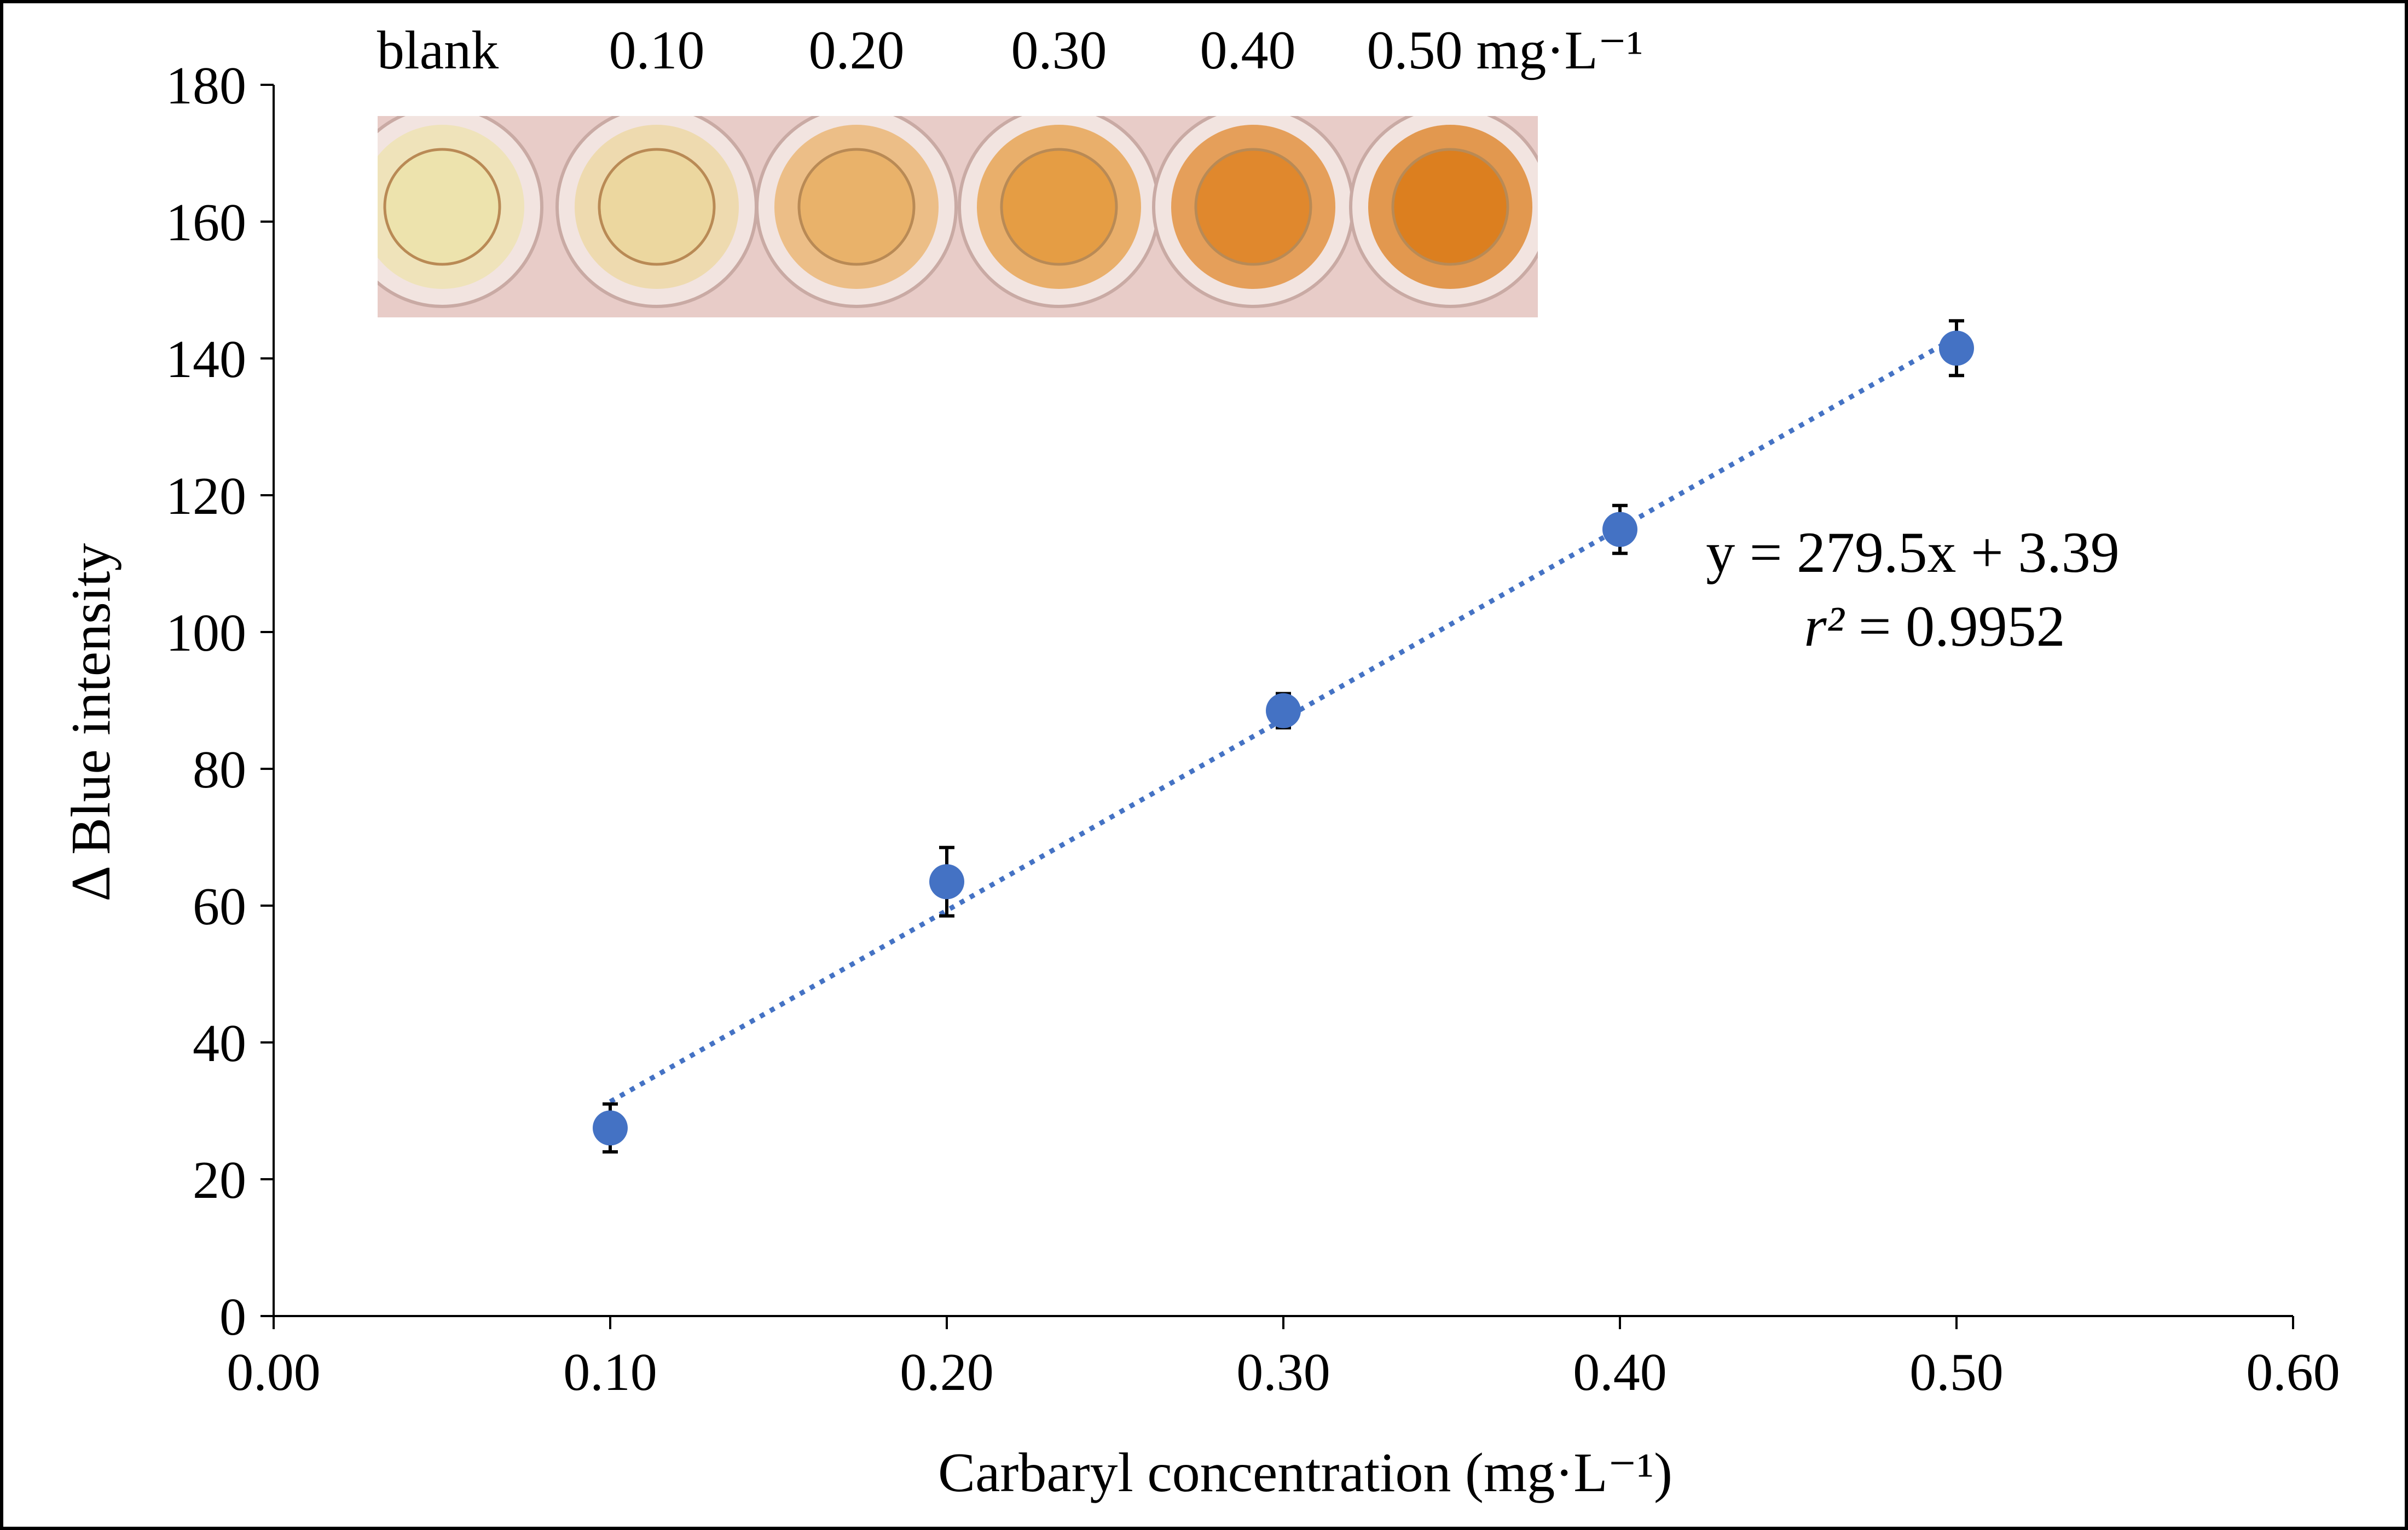 The image size is (2408, 1530). Describe the element at coordinates (1913, 552) in the screenshot. I see `regression-equation: y = 279.5x + 3.39` at that location.